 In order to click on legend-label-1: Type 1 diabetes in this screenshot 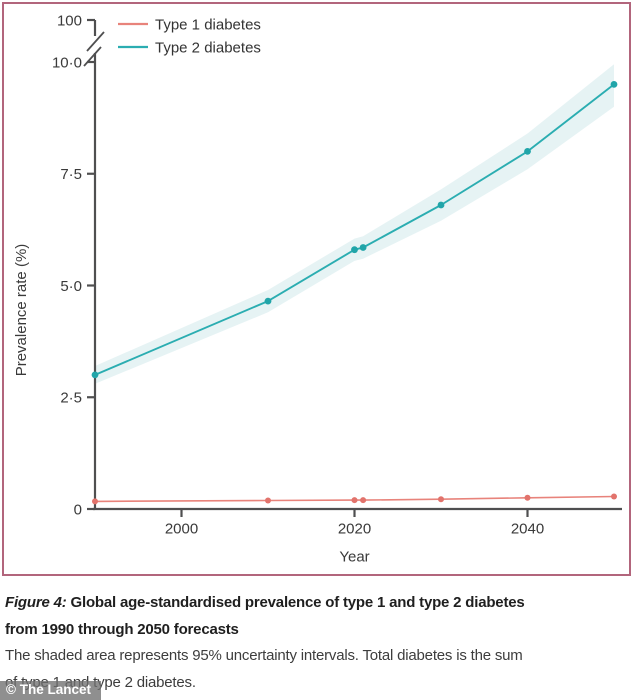, I will do `click(208, 24)`.